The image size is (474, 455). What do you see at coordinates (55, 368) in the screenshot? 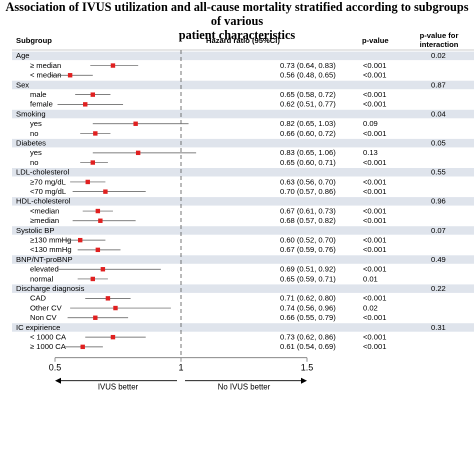
I see `x-tick-label-0: 0.5` at bounding box center [55, 368].